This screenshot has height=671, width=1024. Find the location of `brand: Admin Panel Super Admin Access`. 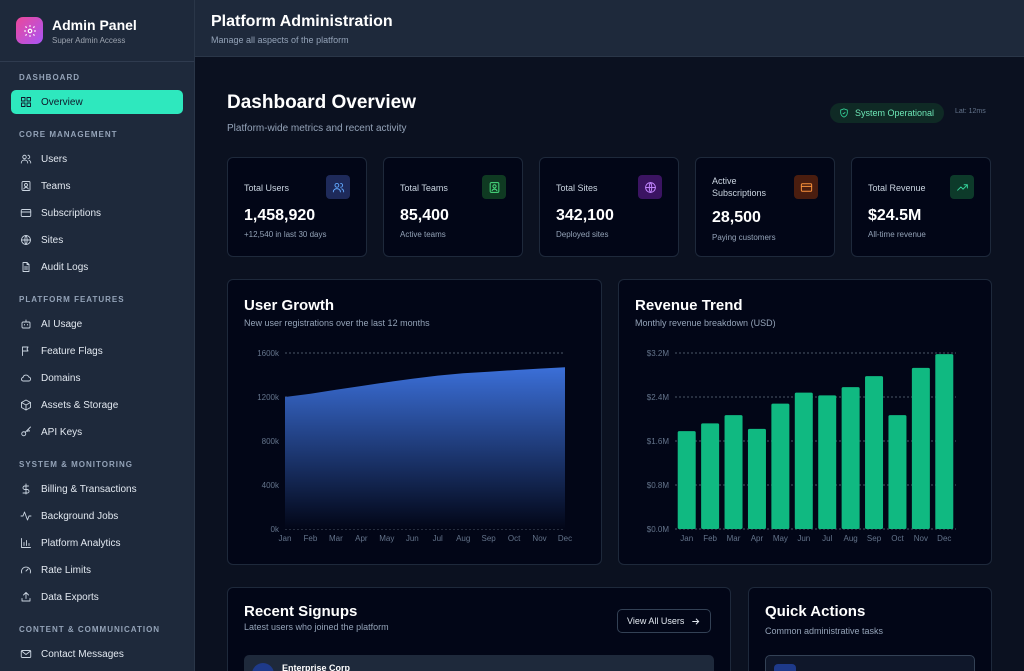

brand: Admin Panel Super Admin Access is located at coordinates (97, 31).